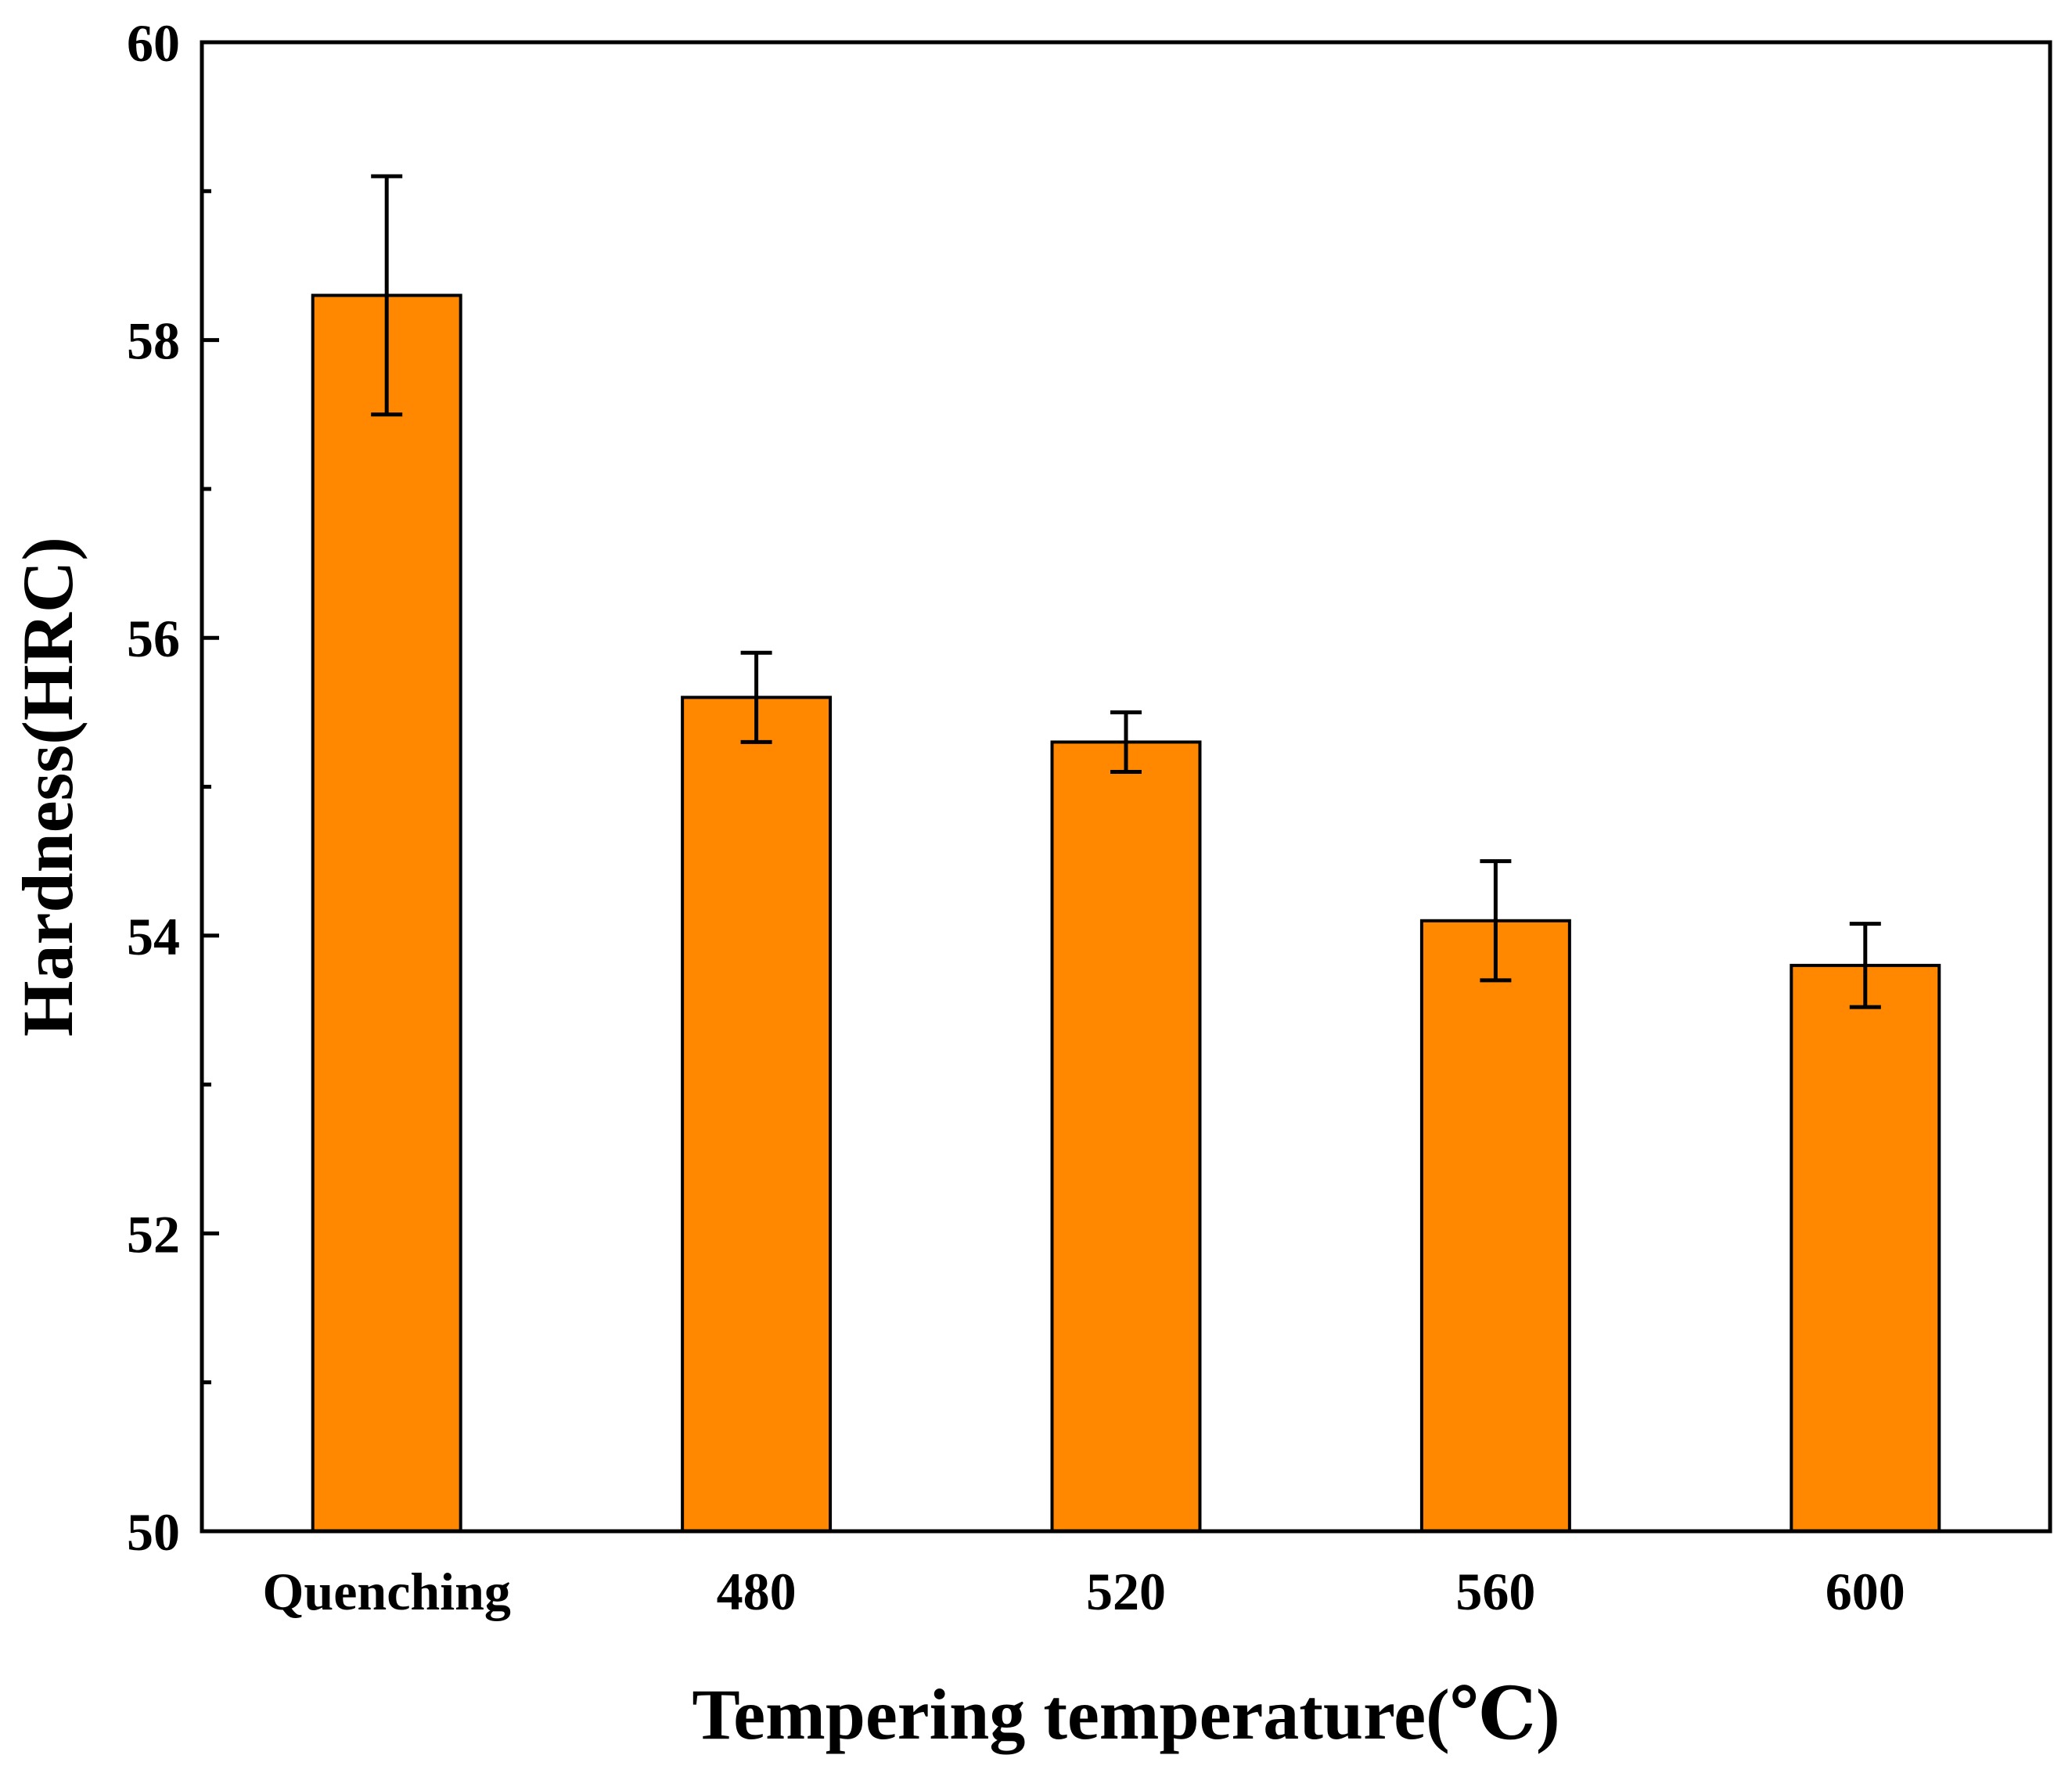 The image size is (2072, 1773). Describe the element at coordinates (154, 638) in the screenshot. I see `y-tick-label: 56` at that location.